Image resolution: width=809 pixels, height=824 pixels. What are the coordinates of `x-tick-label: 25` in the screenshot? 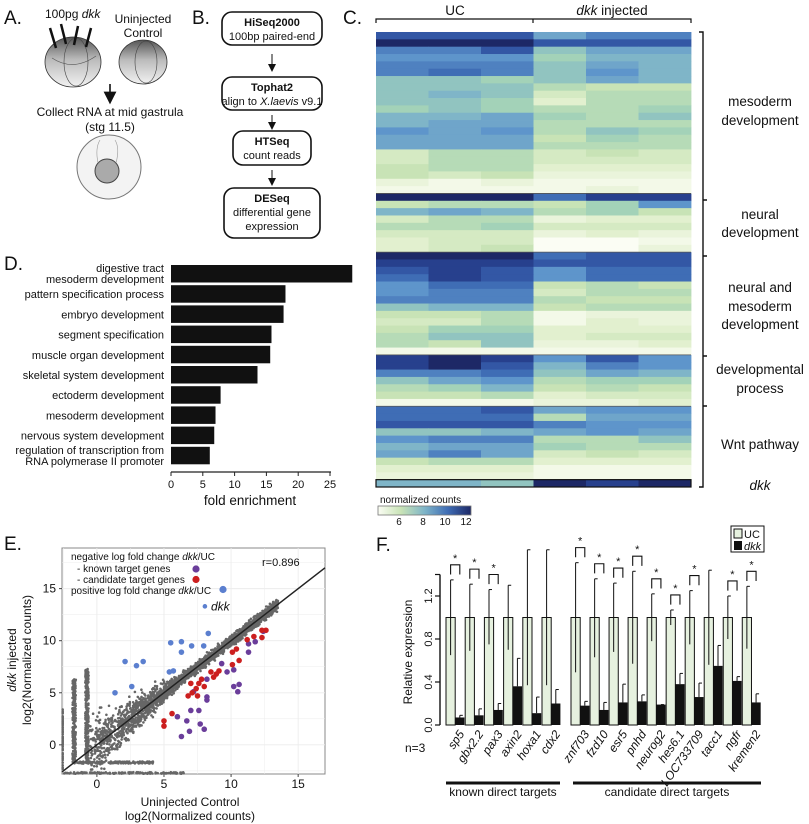 It's located at (330, 485).